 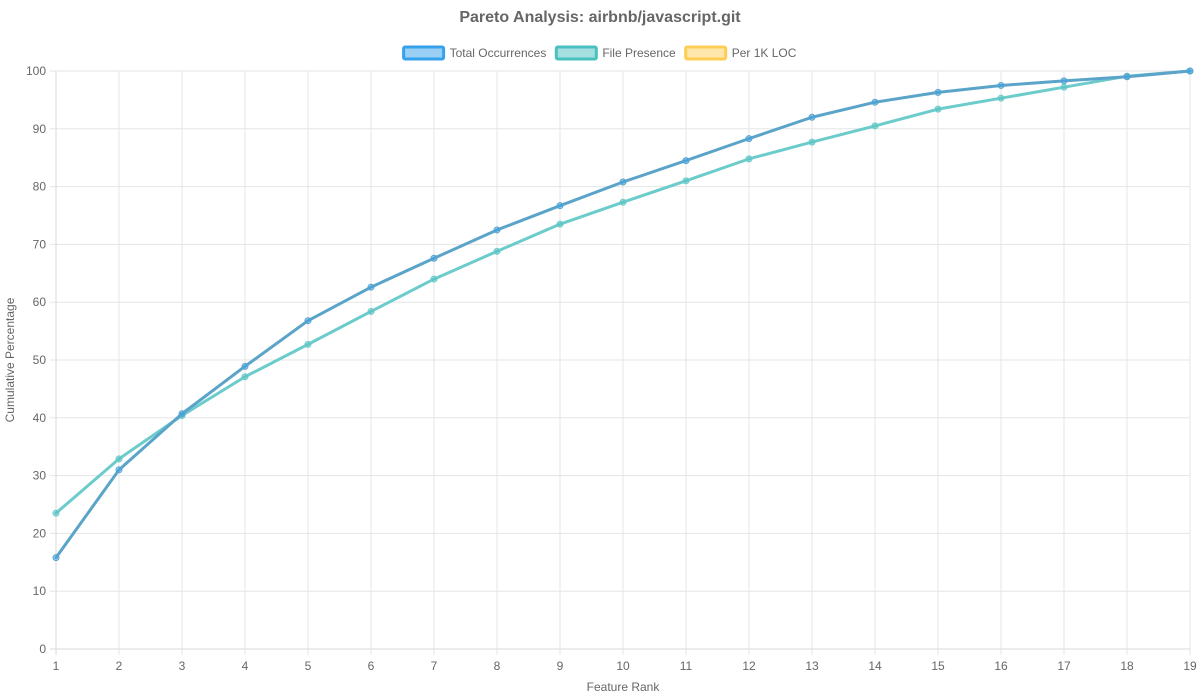 What do you see at coordinates (560, 666) in the screenshot?
I see `x-tick-label: 9` at bounding box center [560, 666].